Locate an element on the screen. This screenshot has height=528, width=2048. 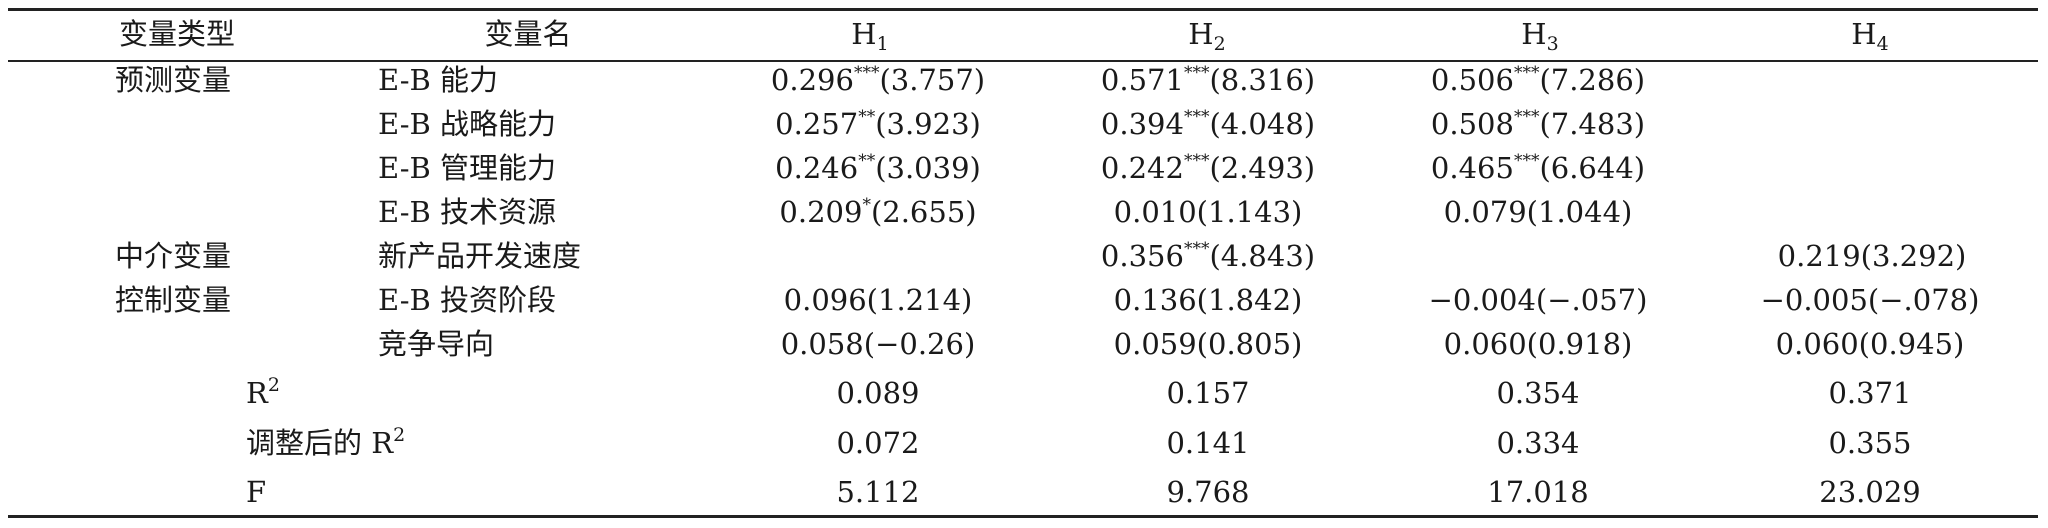
h2-value-cell: 0.394***(4.048) is located at coordinates (1208, 124).